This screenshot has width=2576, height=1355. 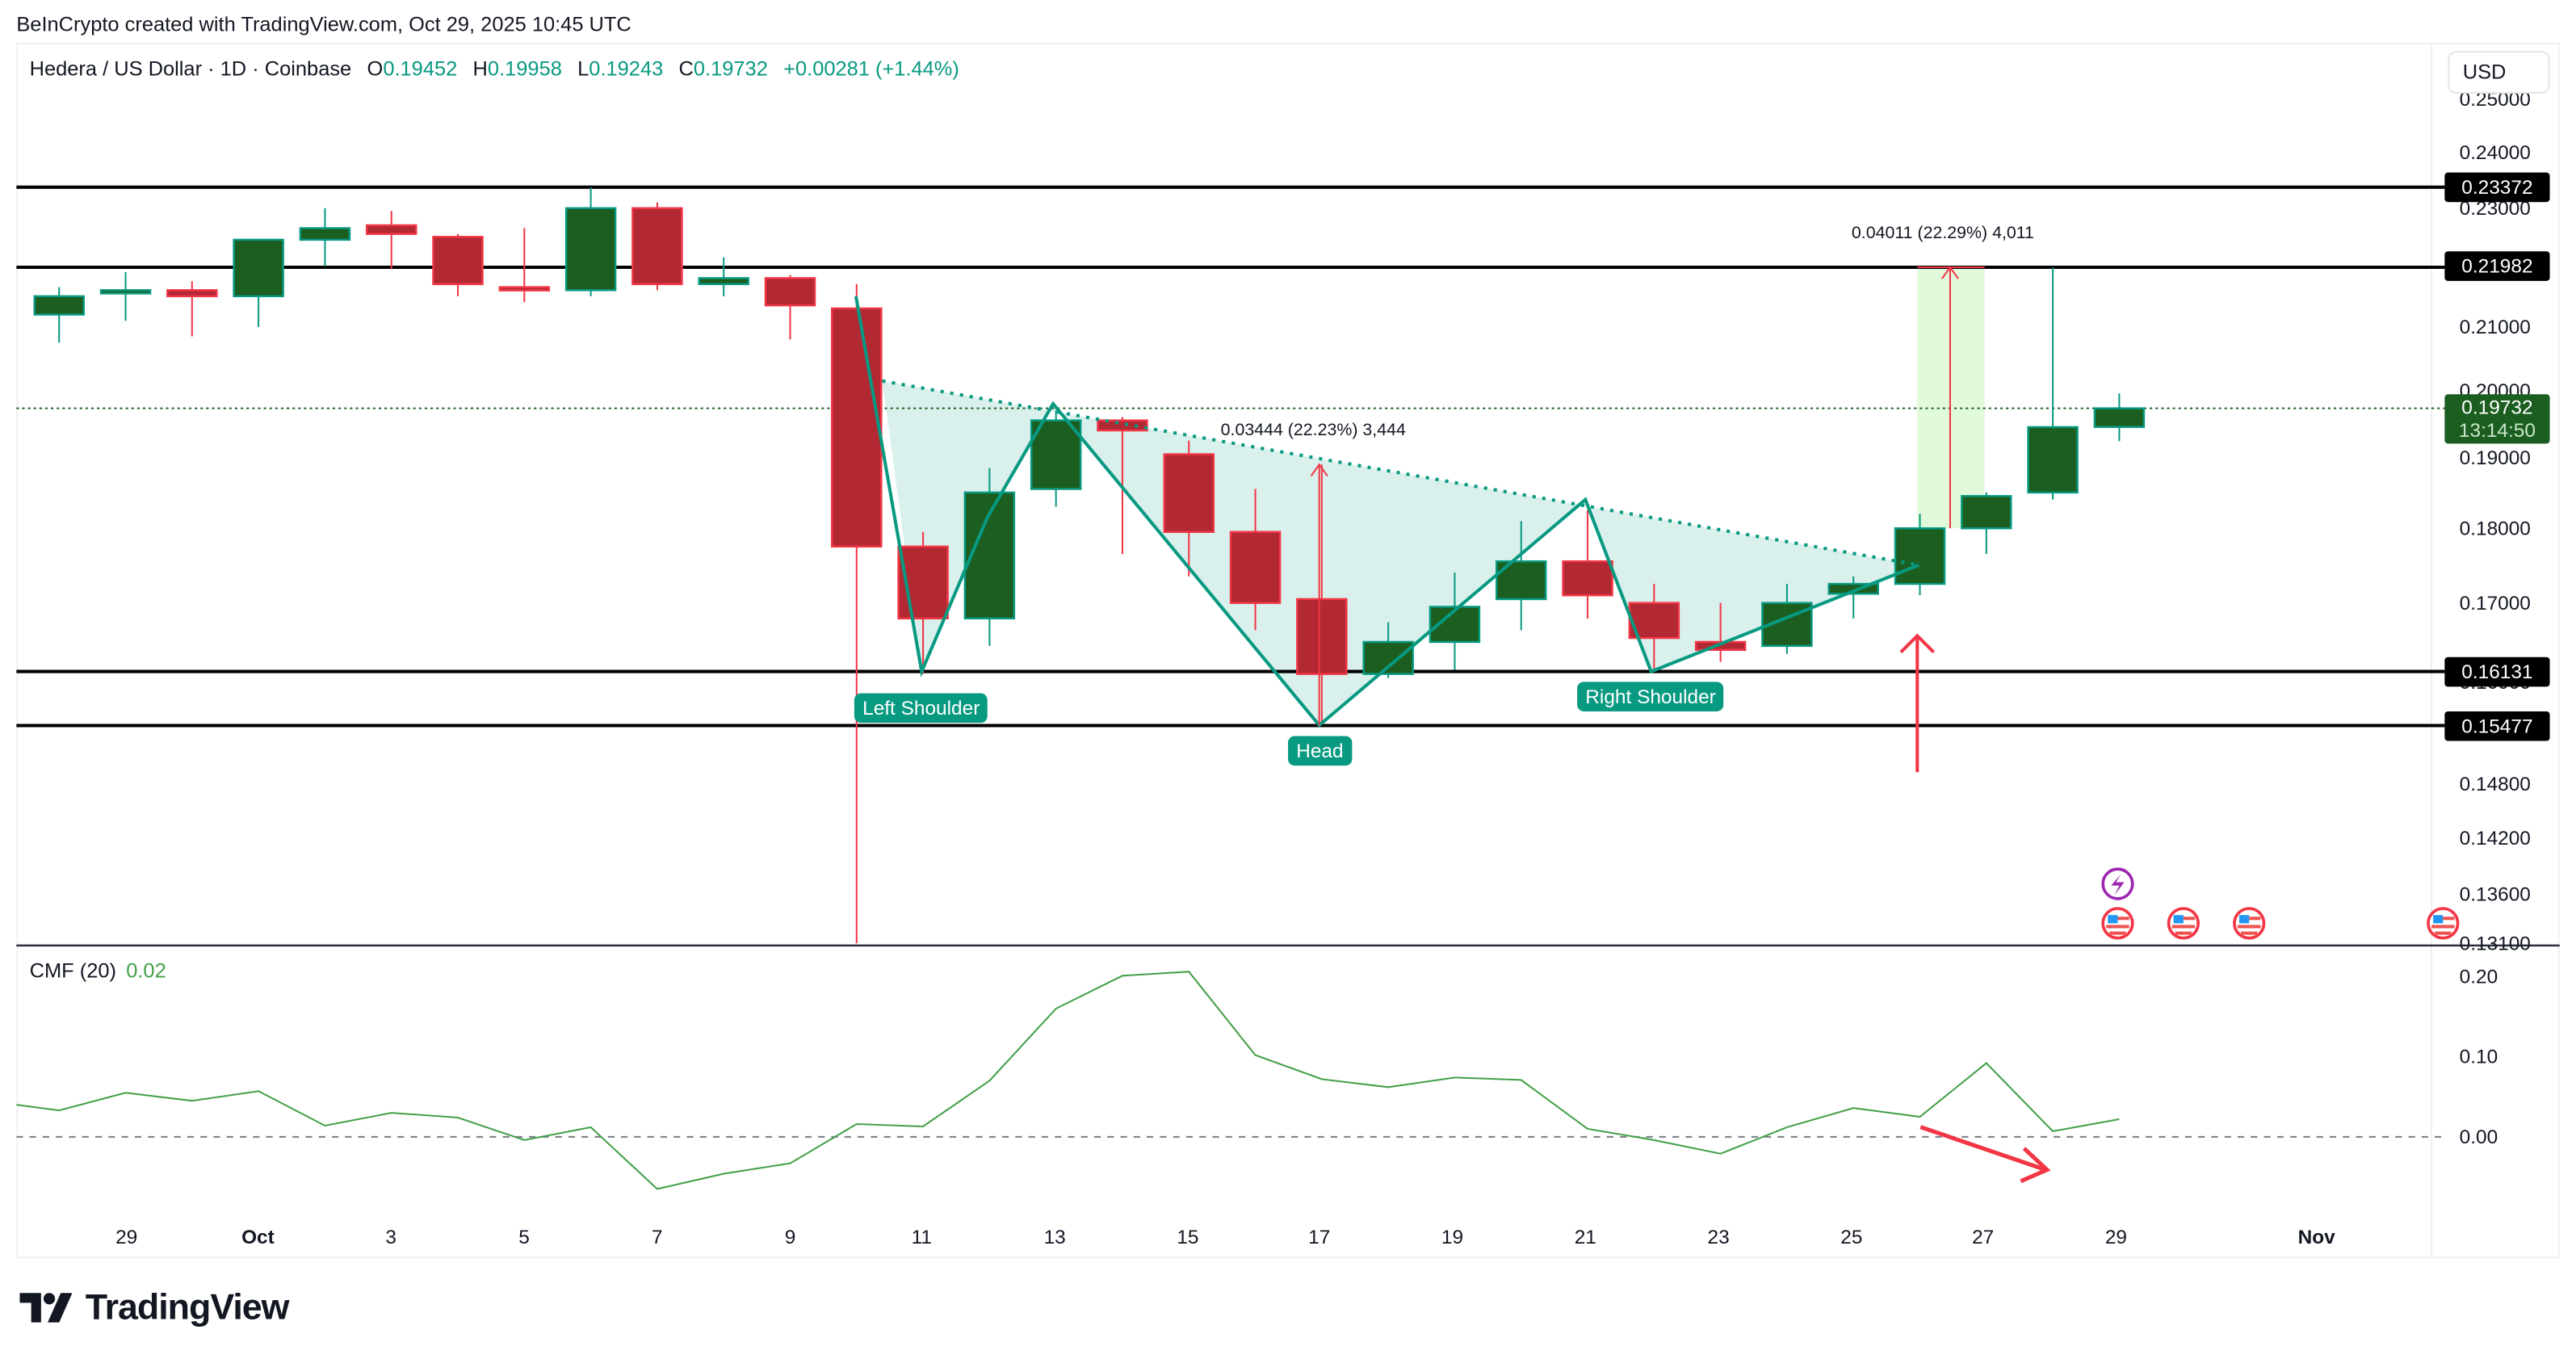 I want to click on time-tick-label: 27, so click(x=1983, y=1238).